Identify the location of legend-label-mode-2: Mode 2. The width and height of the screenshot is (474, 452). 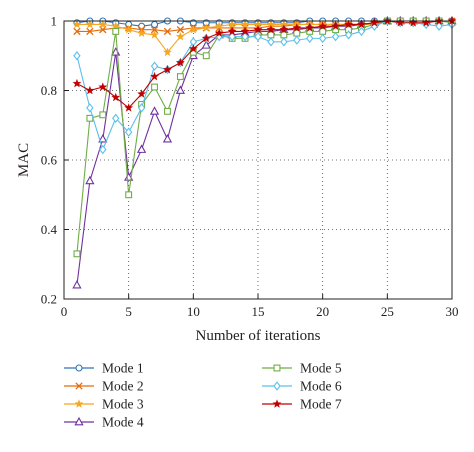
(123, 386).